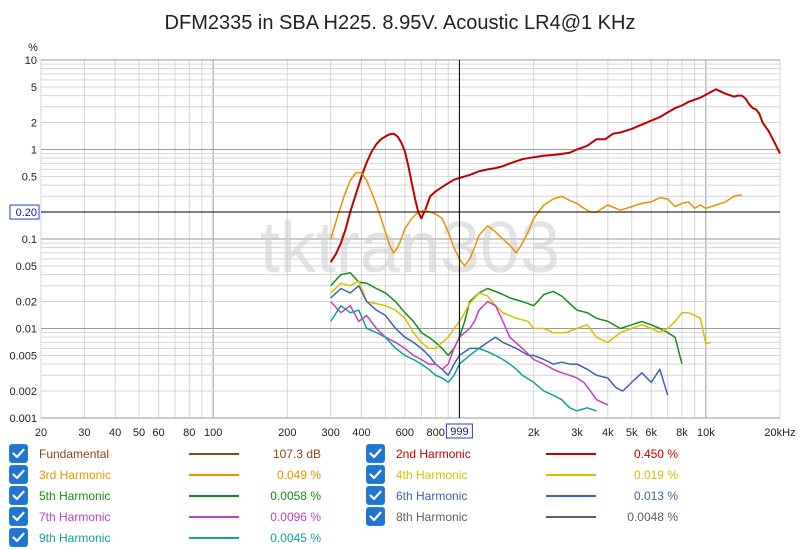 Image resolution: width=800 pixels, height=550 pixels. What do you see at coordinates (298, 474) in the screenshot?
I see `legend-value: 0.049 %` at bounding box center [298, 474].